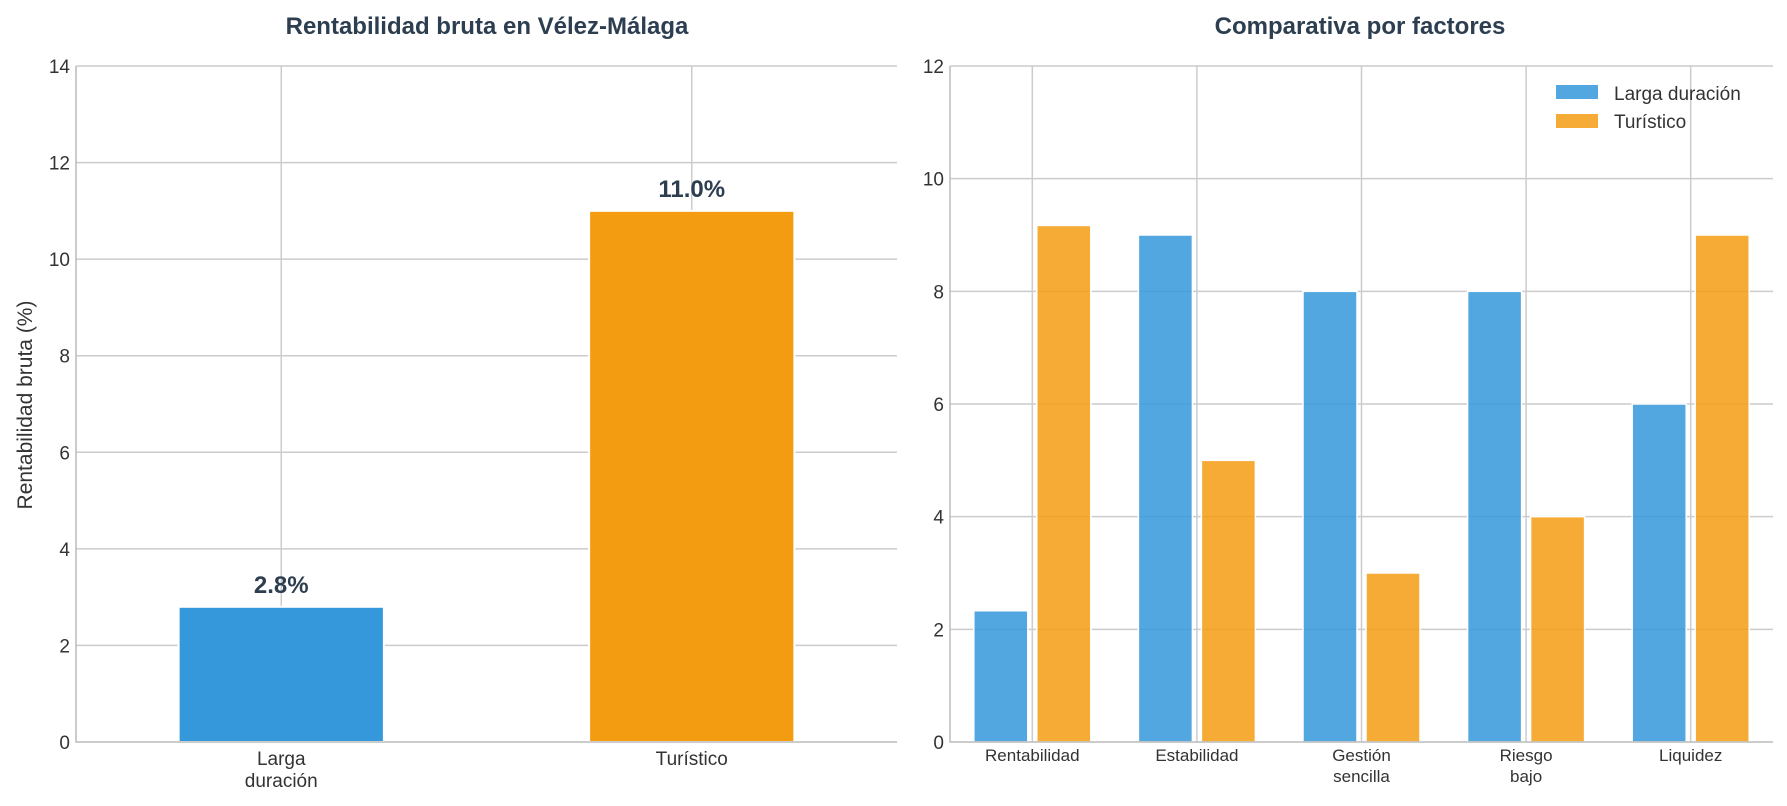  What do you see at coordinates (1650, 122) in the screenshot?
I see `legend-label-turistico: Turístico` at bounding box center [1650, 122].